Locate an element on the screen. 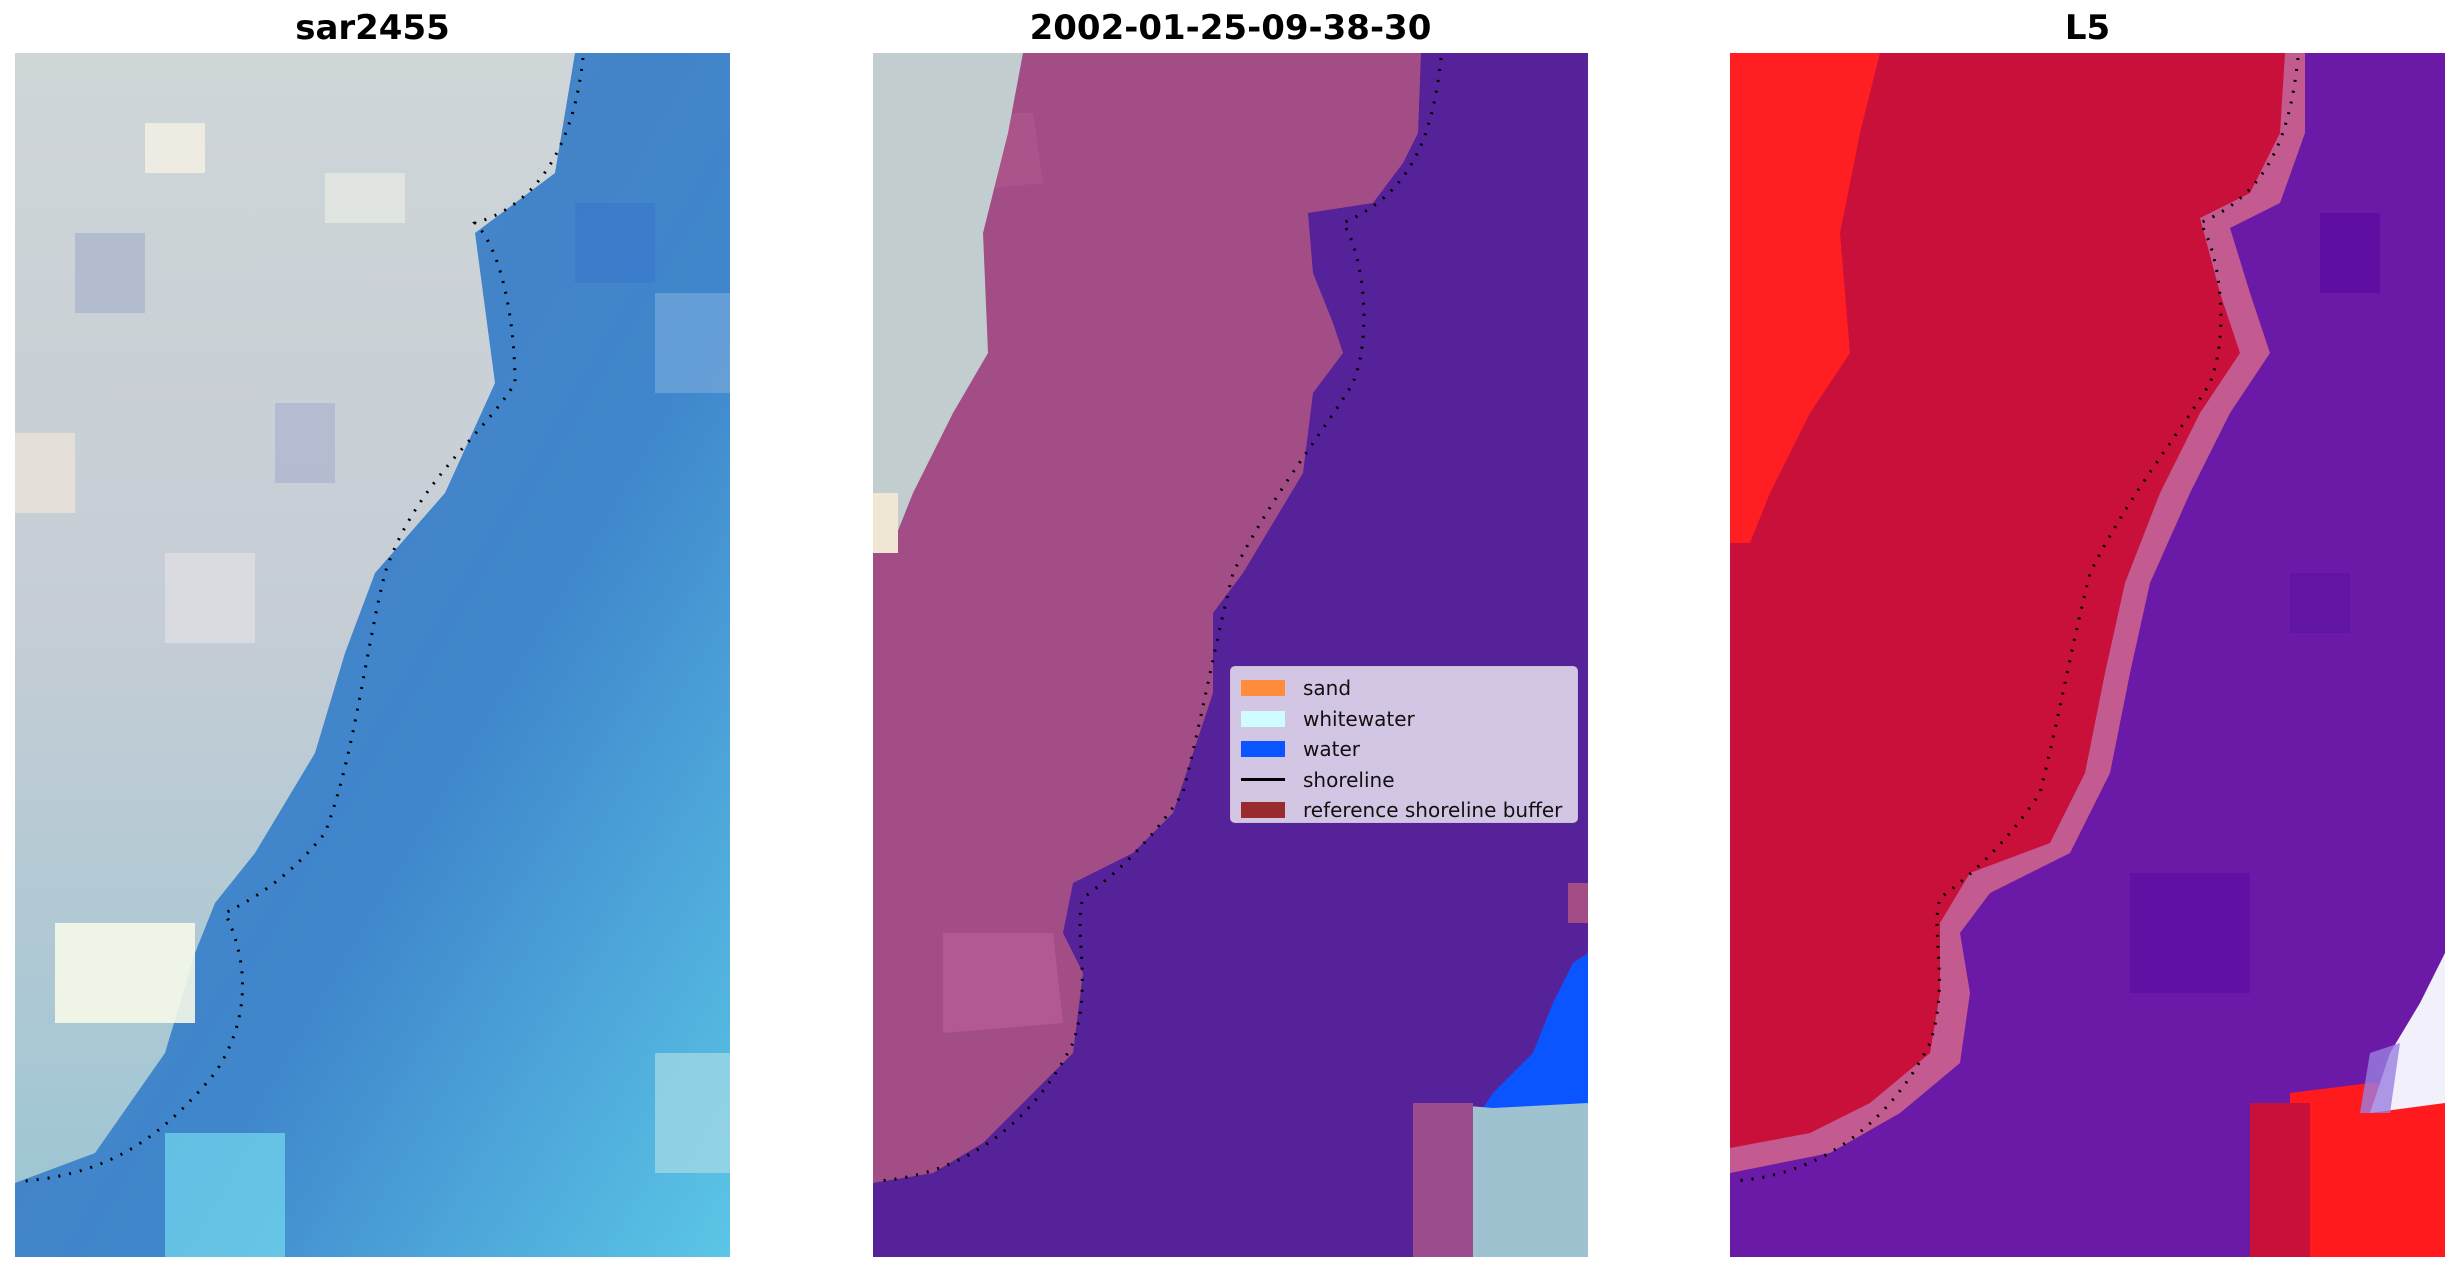 The width and height of the screenshot is (2460, 1272). legend-label: reference shoreline buffer is located at coordinates (1433, 810).